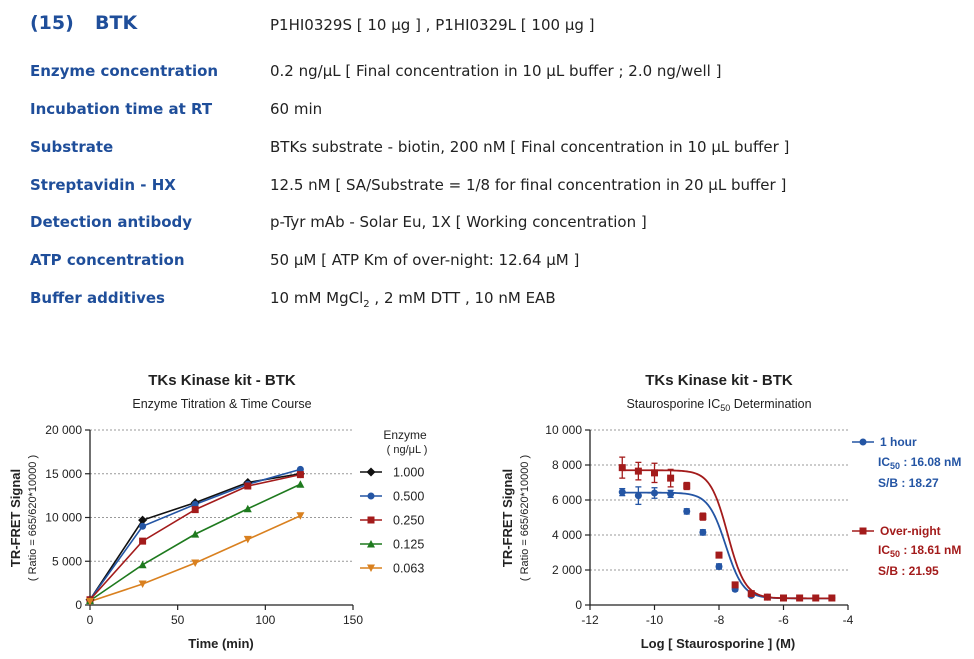  Describe the element at coordinates (719, 380) in the screenshot. I see `chart2-title: TKs Kinase kit - BTK` at that location.